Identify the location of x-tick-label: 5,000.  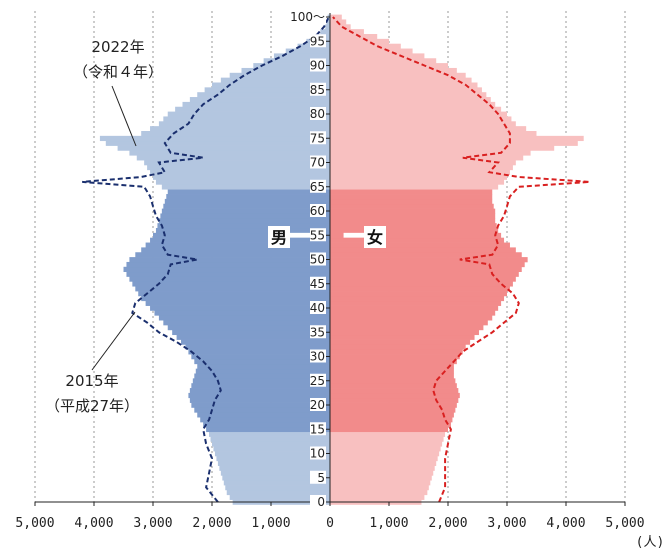
(34, 523).